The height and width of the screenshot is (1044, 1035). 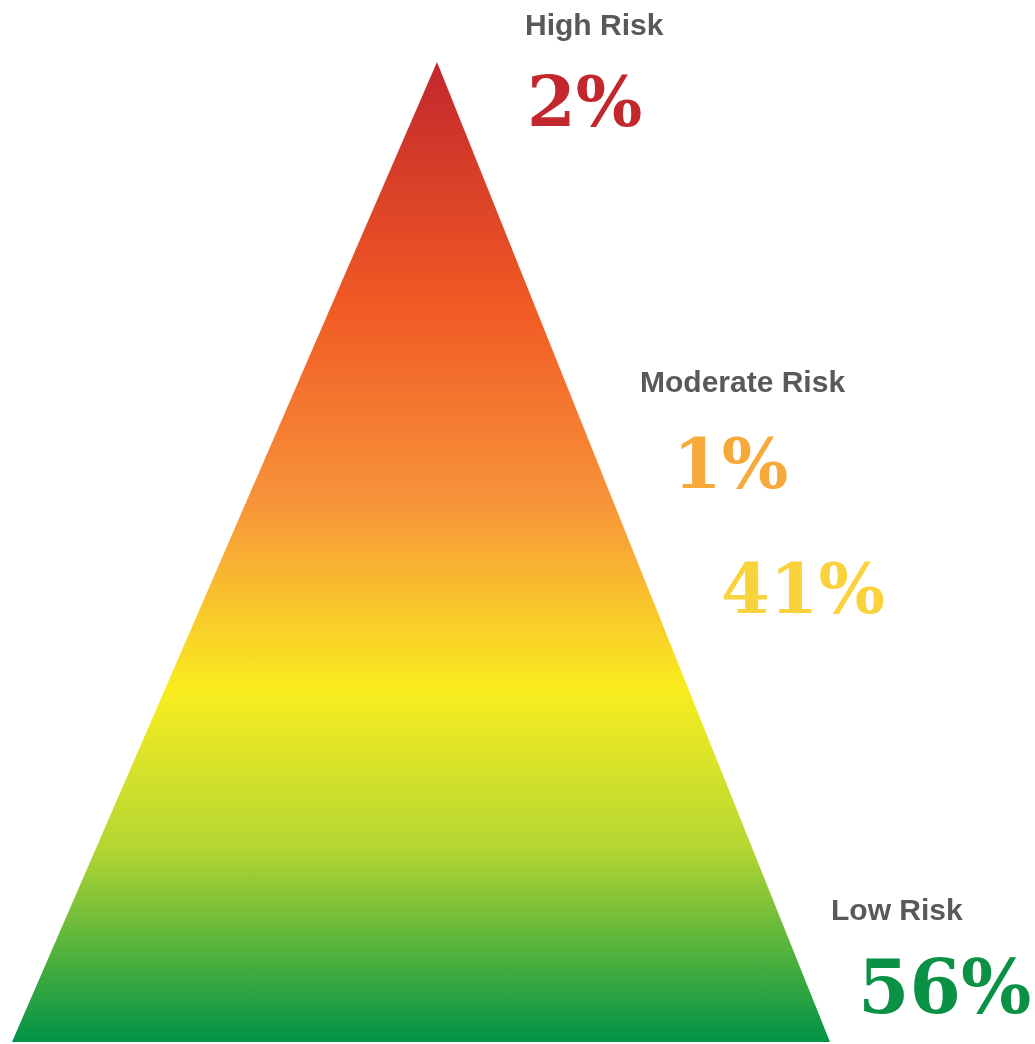 I want to click on data-label: 41%, so click(x=803, y=588).